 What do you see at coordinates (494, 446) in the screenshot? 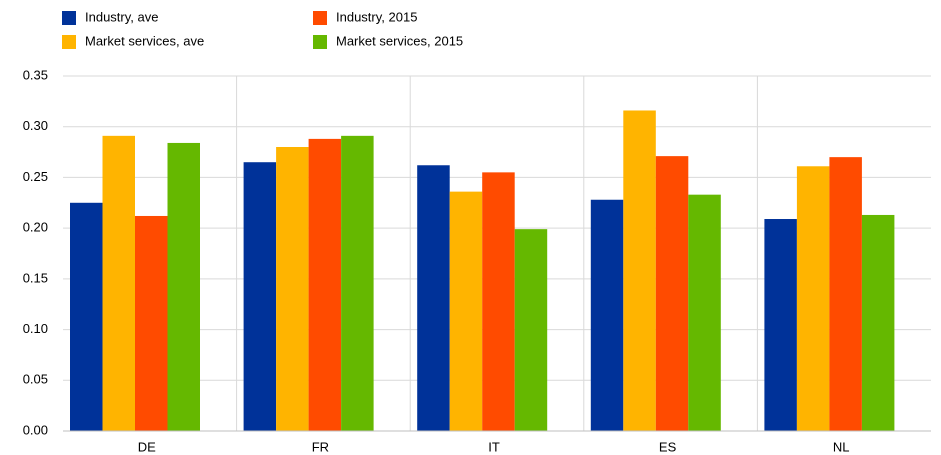
I see `x-tick-label: IT` at bounding box center [494, 446].